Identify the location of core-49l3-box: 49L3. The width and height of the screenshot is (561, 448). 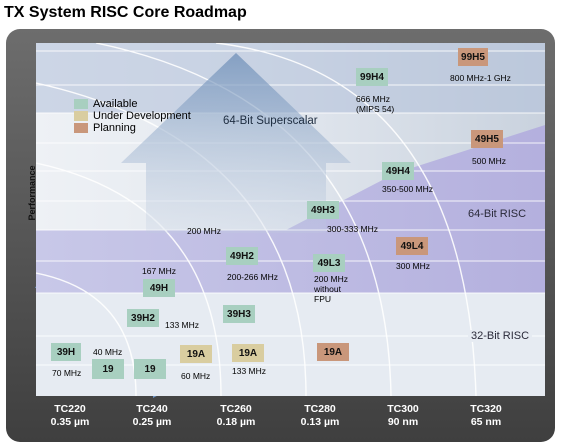
(329, 263).